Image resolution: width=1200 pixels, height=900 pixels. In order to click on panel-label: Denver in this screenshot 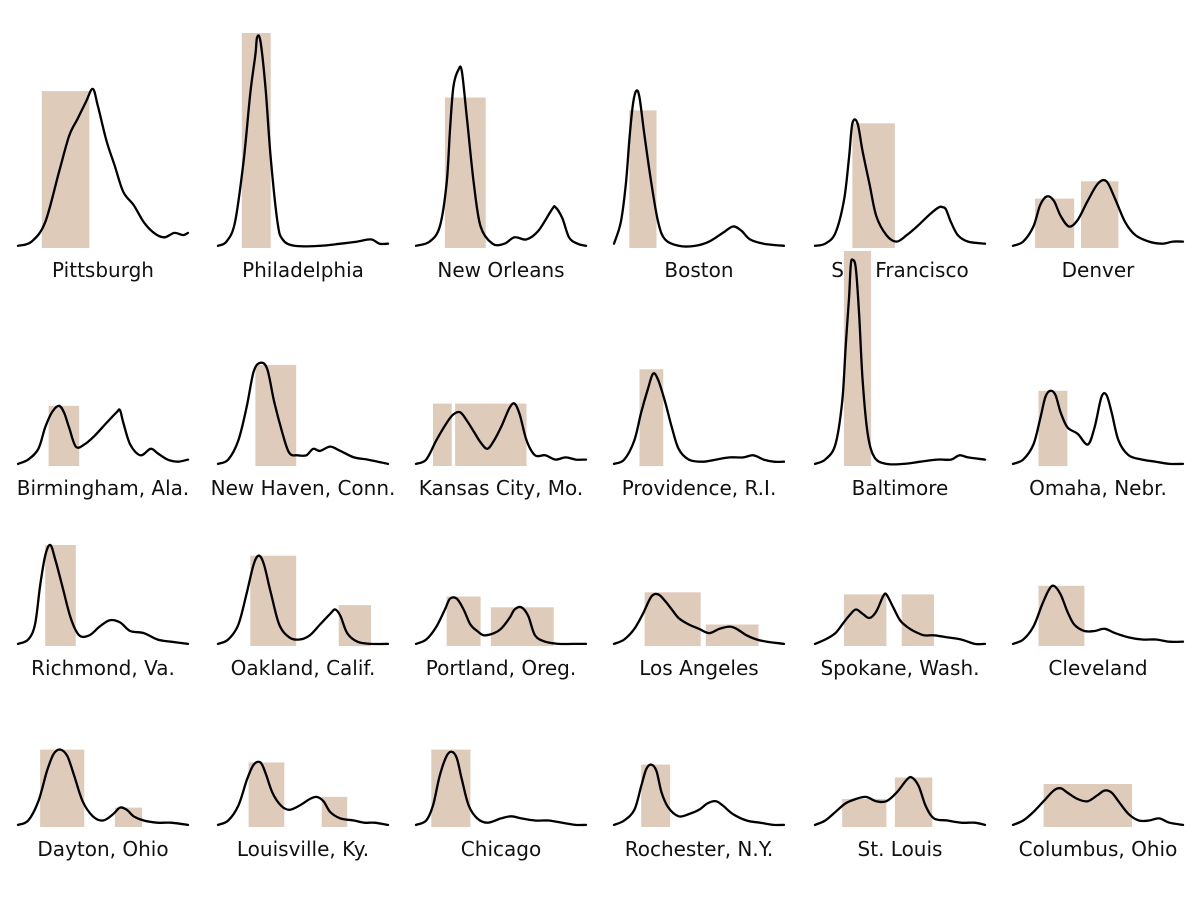, I will do `click(1099, 270)`.